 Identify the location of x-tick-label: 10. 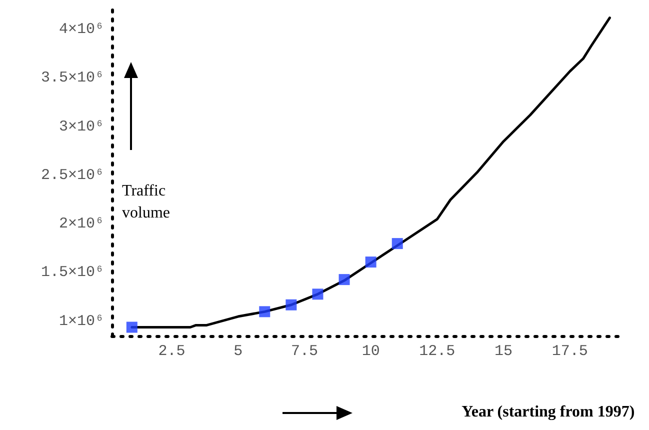
(371, 351).